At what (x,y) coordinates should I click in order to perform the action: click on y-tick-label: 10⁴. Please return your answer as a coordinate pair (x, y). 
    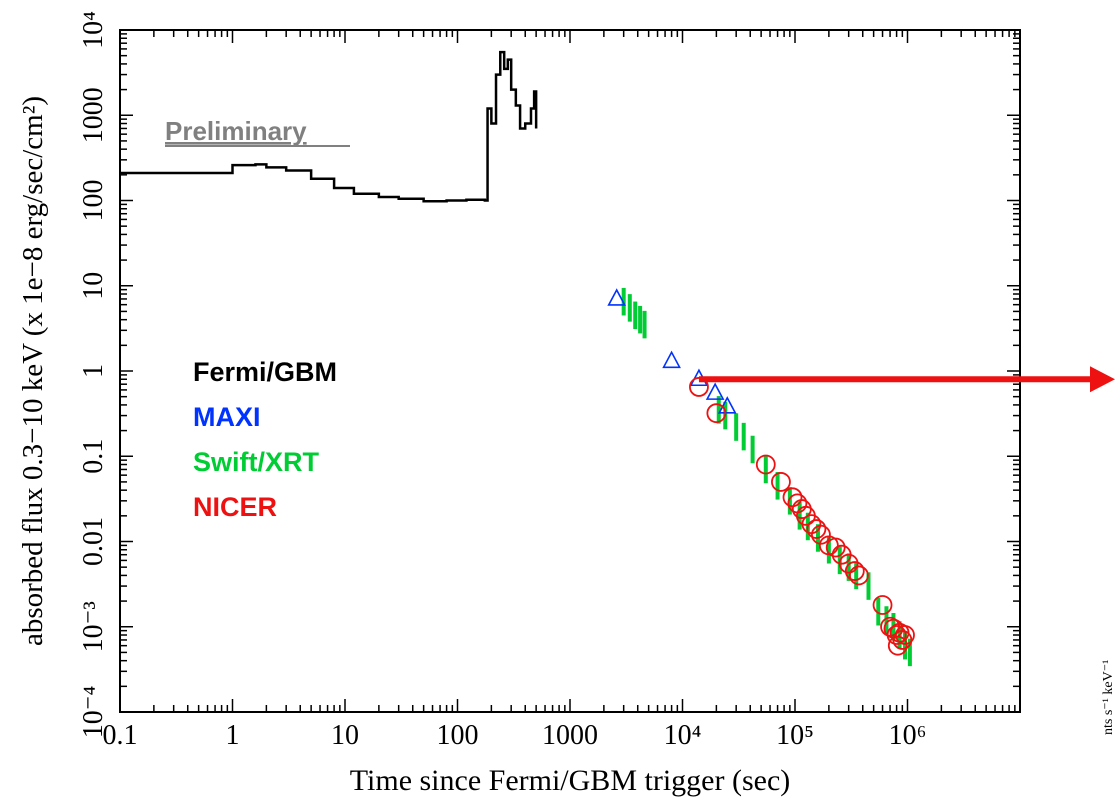
    Looking at the image, I should click on (93, 30).